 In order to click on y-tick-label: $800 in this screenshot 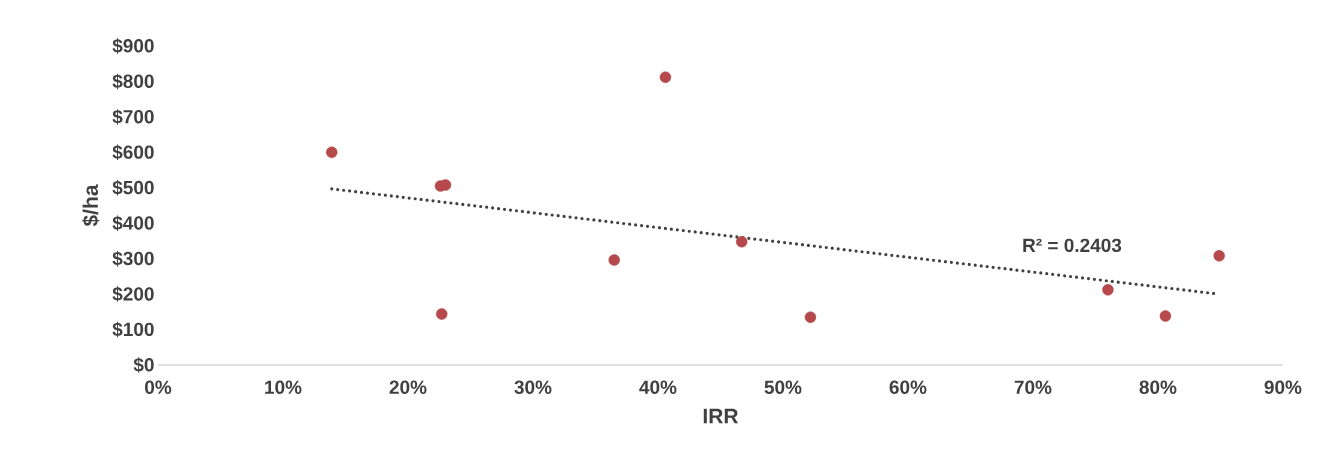, I will do `click(133, 81)`.